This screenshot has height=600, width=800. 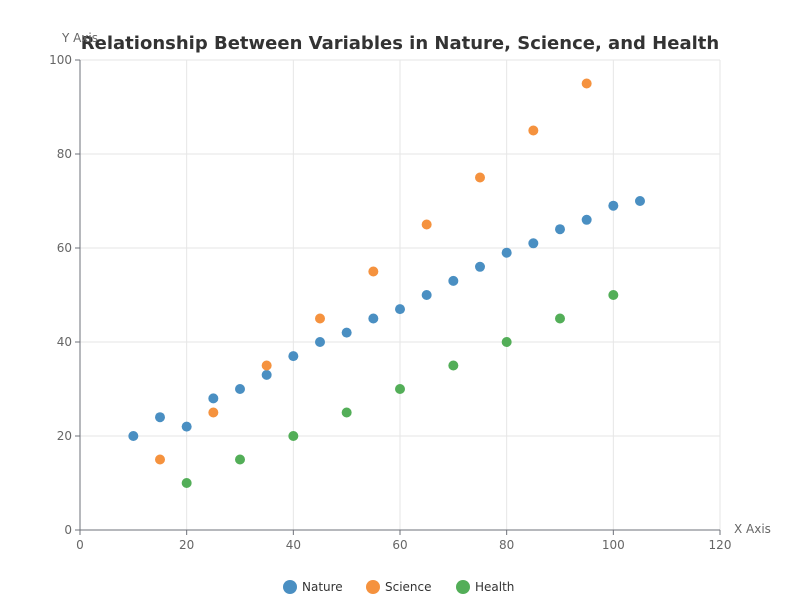 I want to click on y-tick-label: 40, so click(x=64, y=342).